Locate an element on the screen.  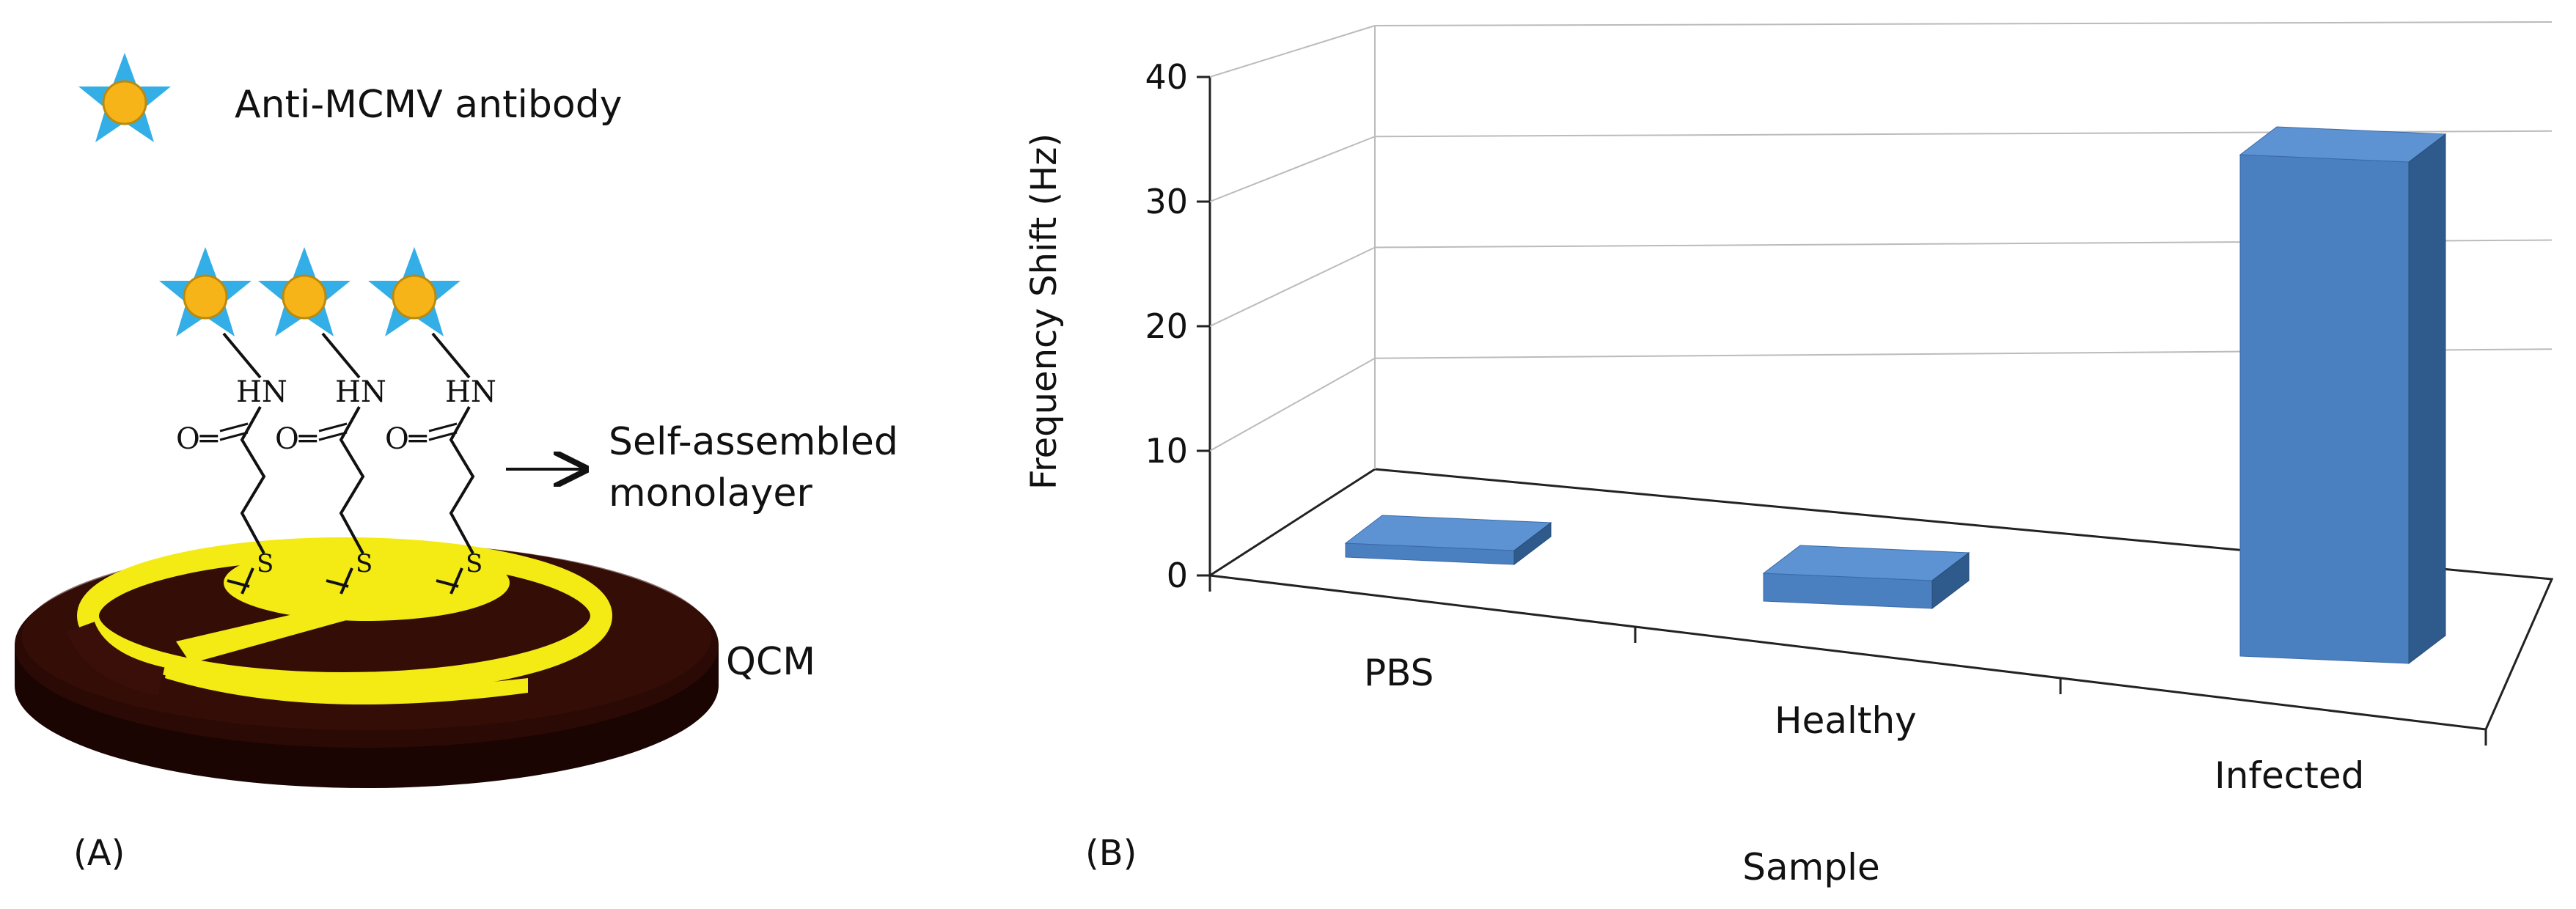
gridline is located at coordinates (1964, 23).